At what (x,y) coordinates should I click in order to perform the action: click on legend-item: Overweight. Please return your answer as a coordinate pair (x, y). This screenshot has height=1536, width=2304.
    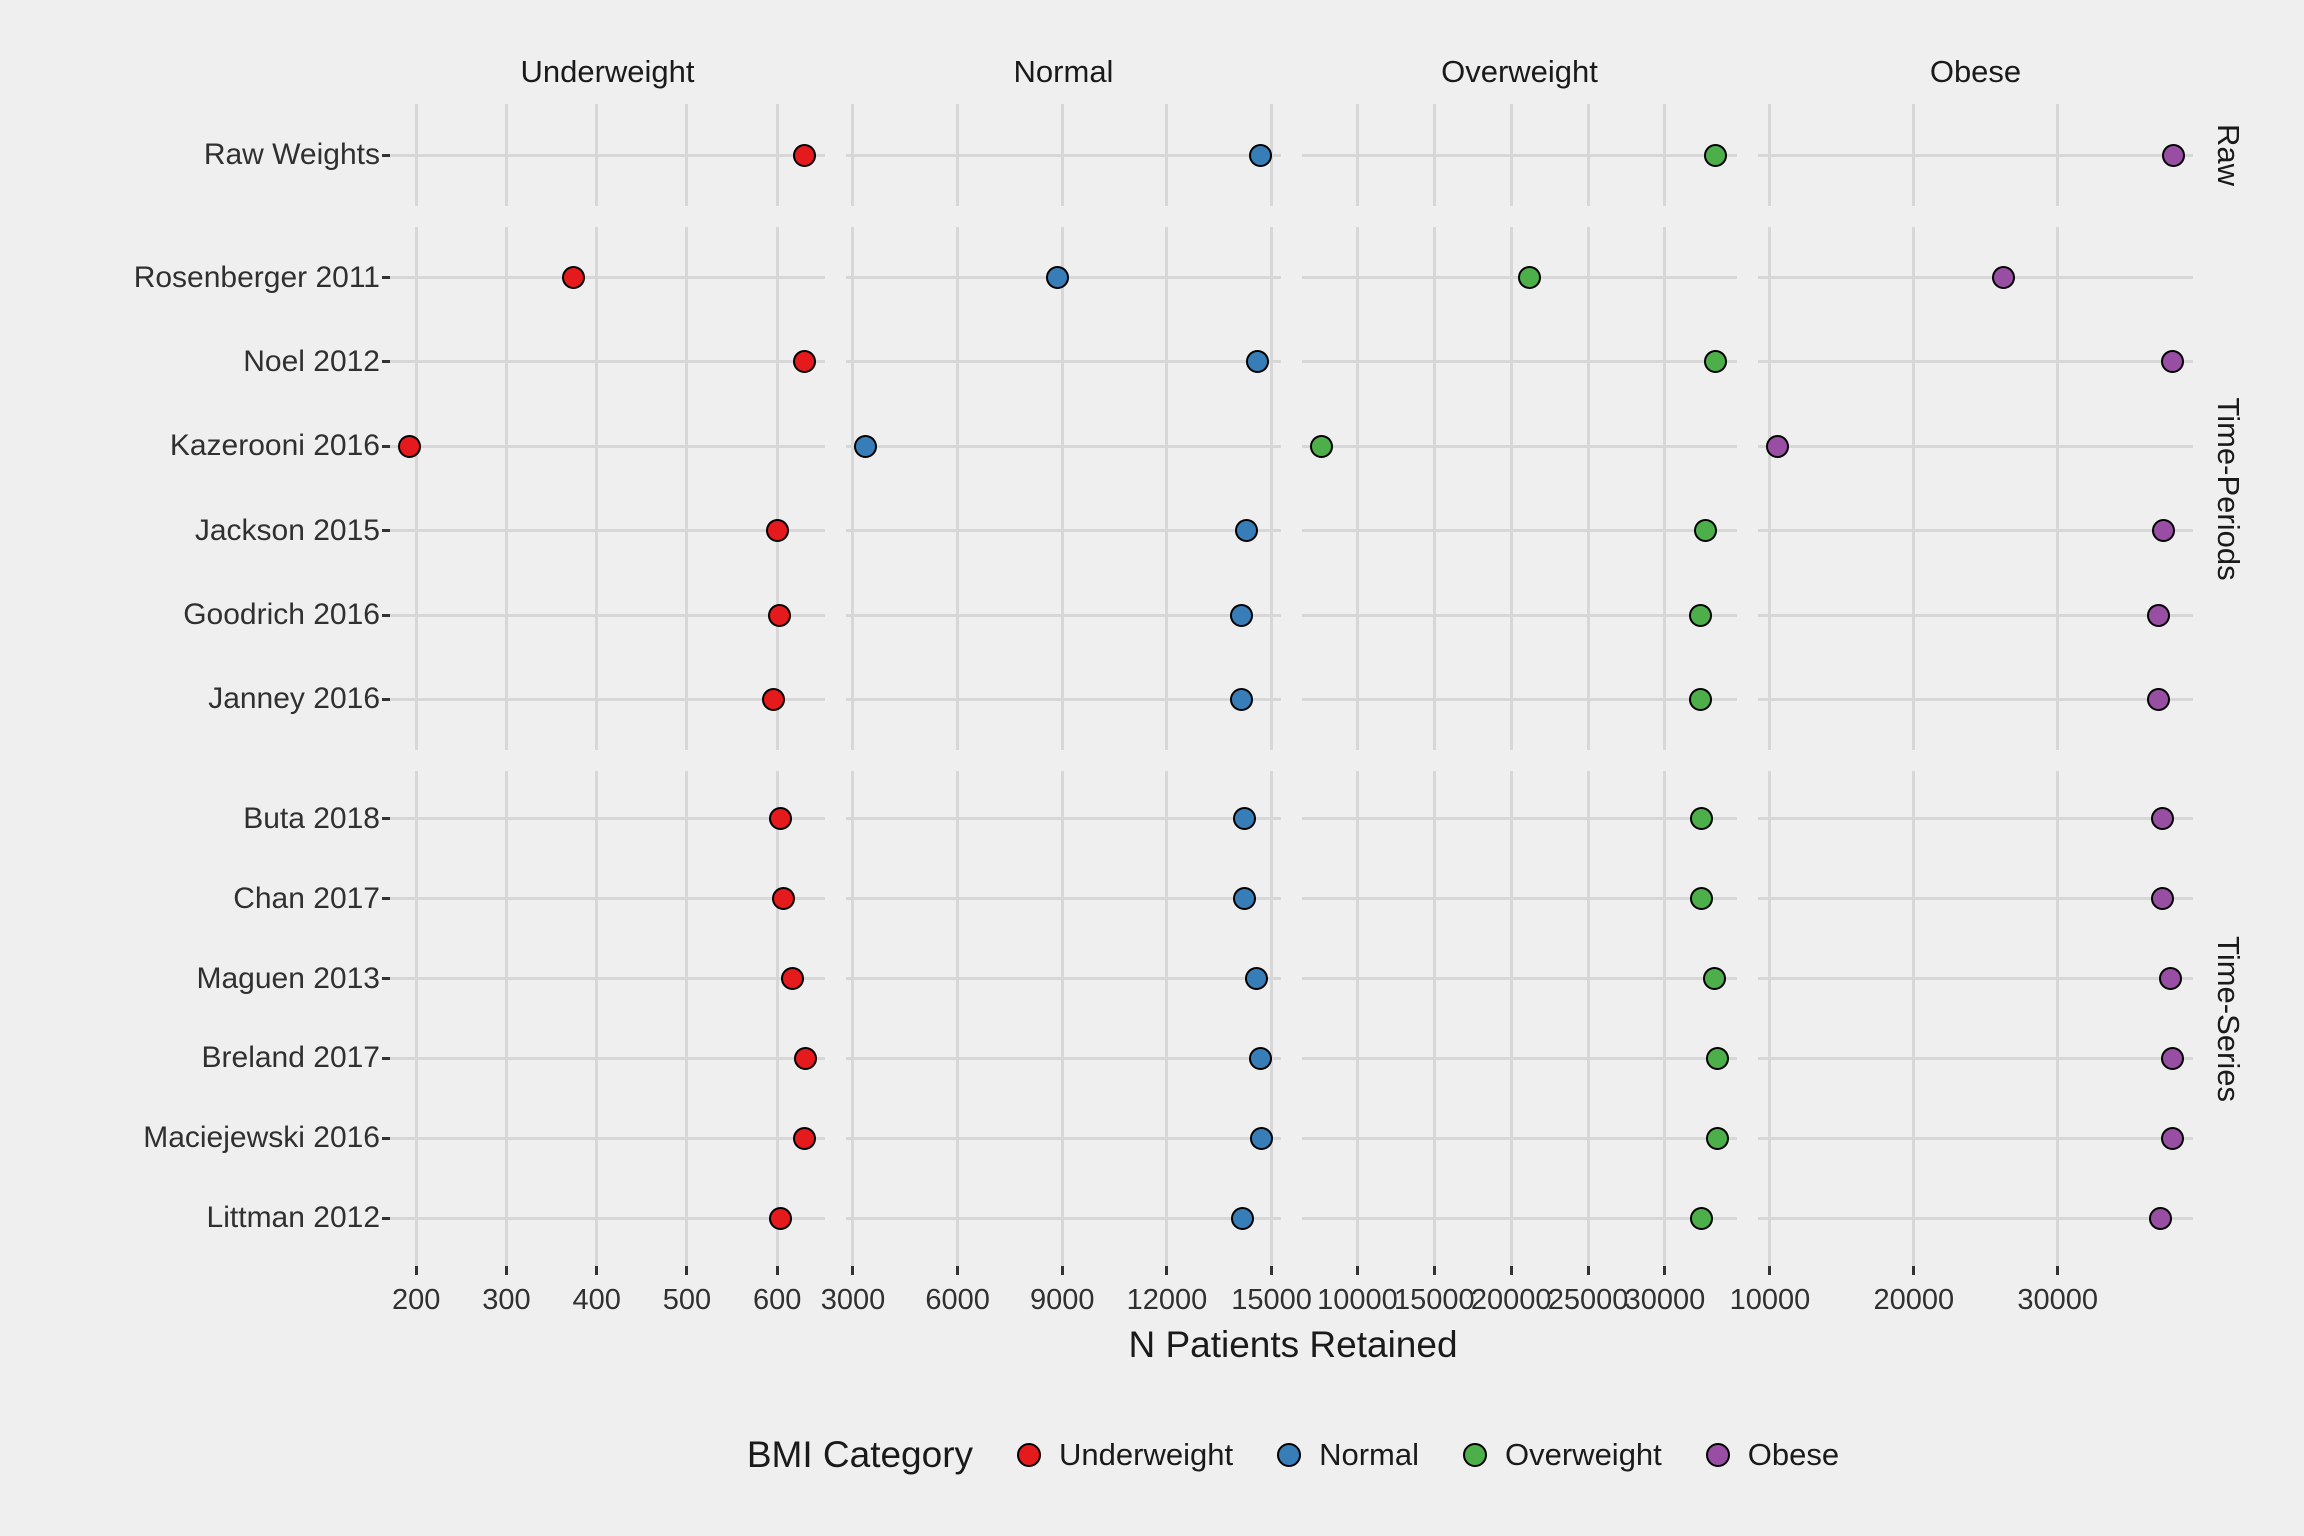
    Looking at the image, I should click on (1562, 1455).